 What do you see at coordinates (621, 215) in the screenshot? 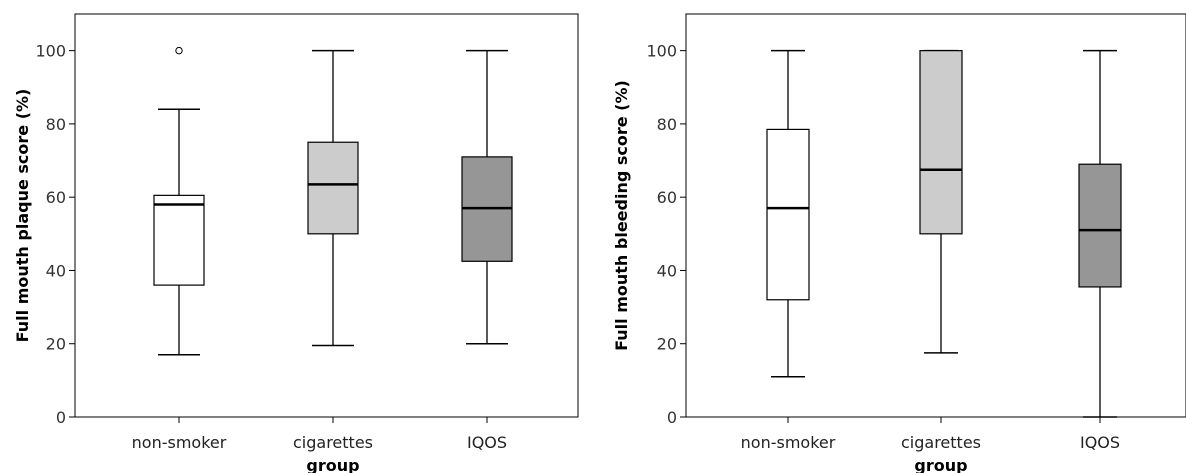
I see `y-axis-title: Full mouth bleeding score (%)` at bounding box center [621, 215].